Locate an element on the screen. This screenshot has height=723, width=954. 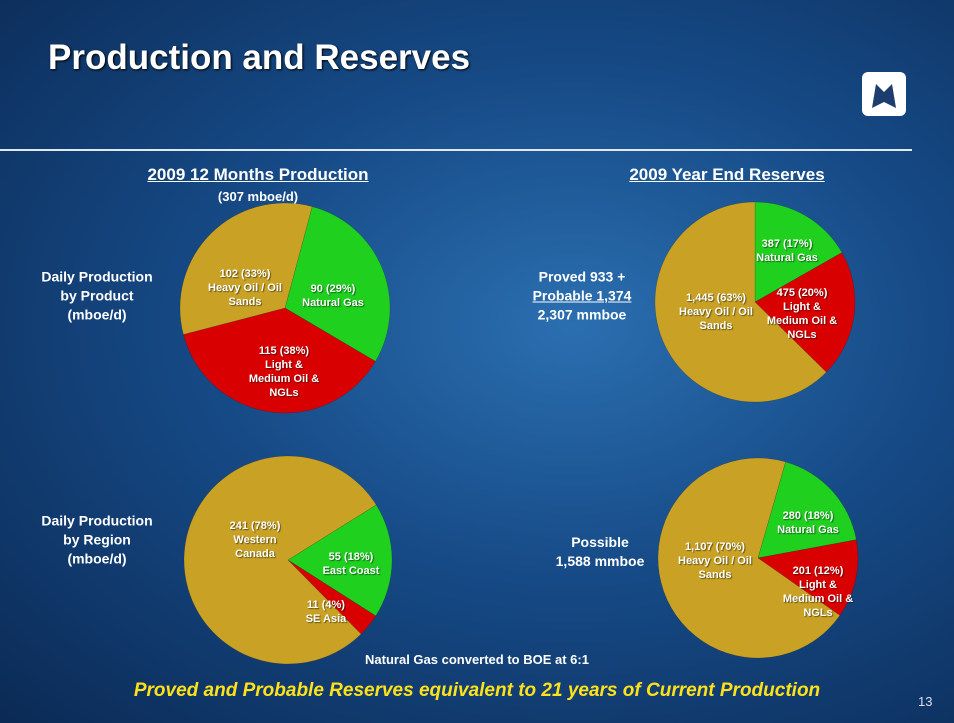
slice-label: 1,445 (63%) Heavy Oil / Oil Sands is located at coordinates (716, 312).